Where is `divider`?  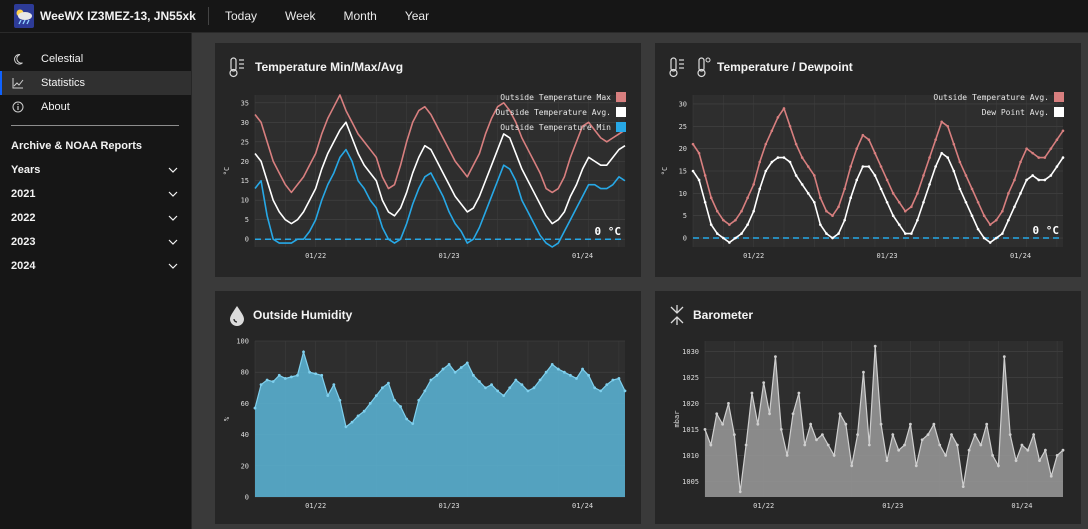
divider is located at coordinates (208, 16).